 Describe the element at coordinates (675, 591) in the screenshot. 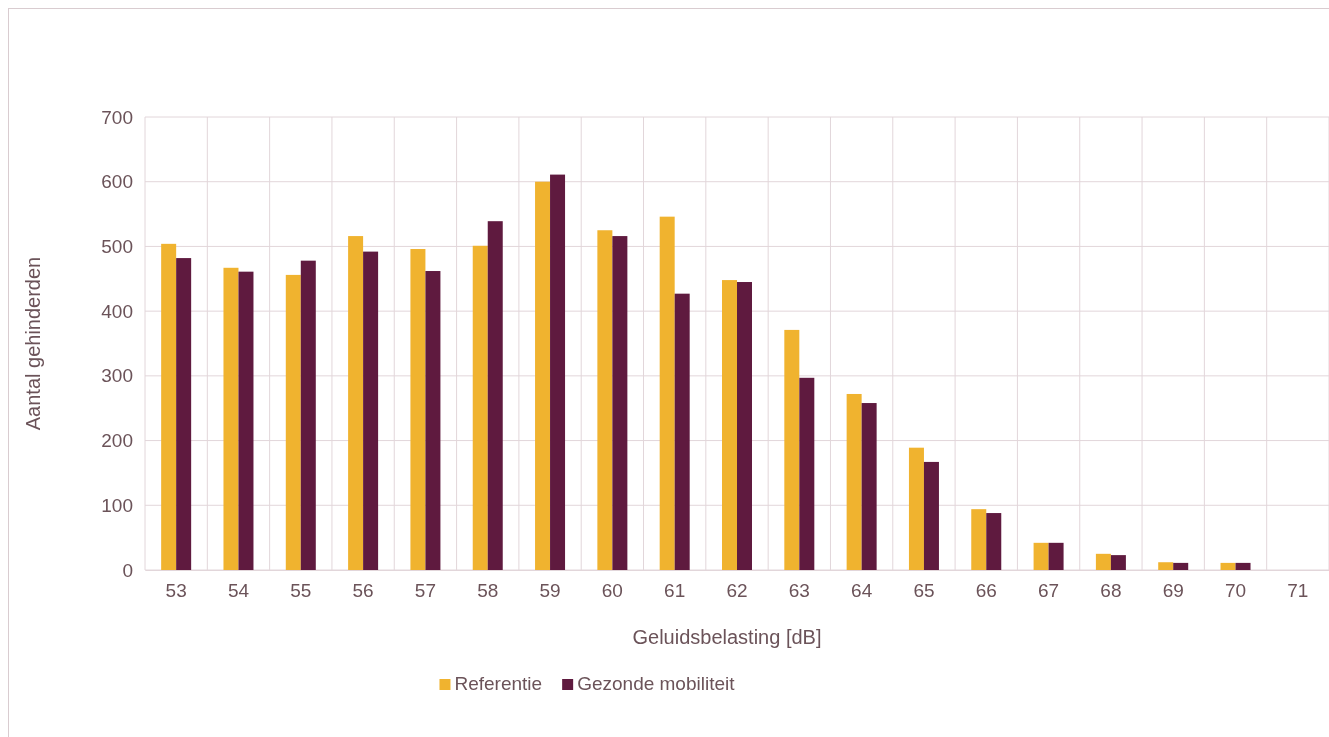

I see `x-tick-label: 61` at that location.